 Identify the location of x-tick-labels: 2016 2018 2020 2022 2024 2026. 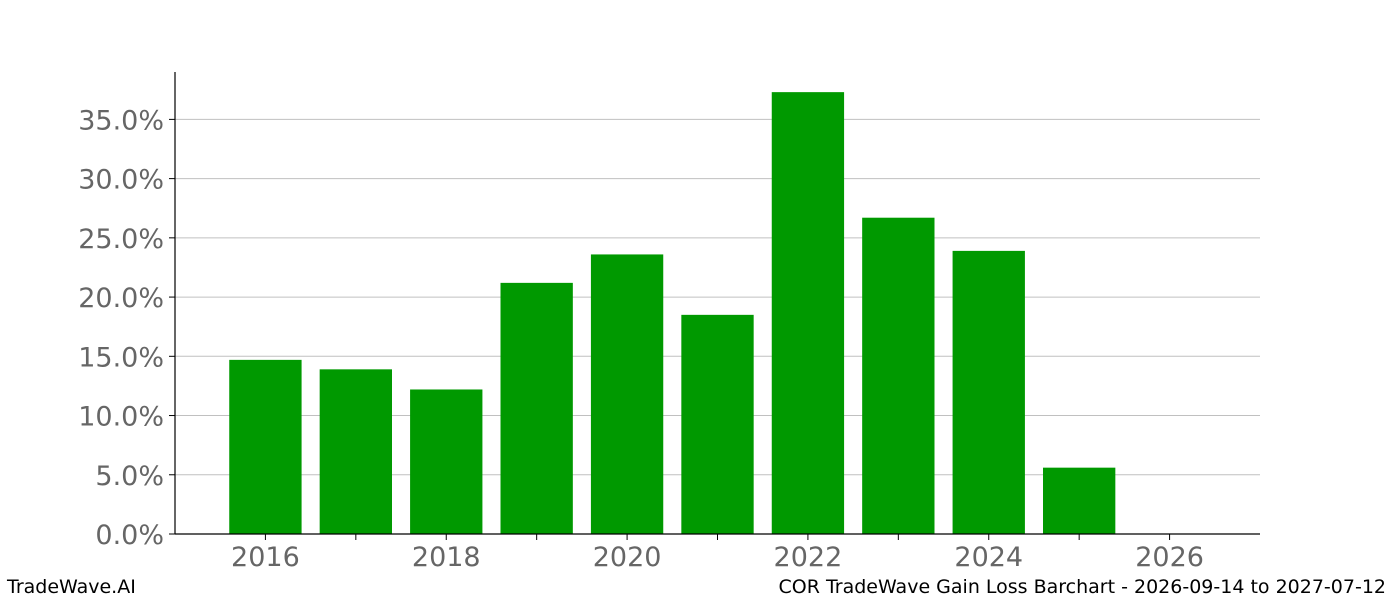
(717, 557).